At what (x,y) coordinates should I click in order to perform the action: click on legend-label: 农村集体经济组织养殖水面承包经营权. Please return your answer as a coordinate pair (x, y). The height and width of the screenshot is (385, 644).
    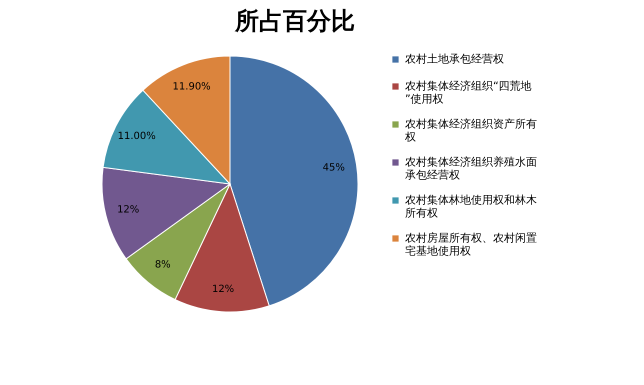
    Looking at the image, I should click on (471, 169).